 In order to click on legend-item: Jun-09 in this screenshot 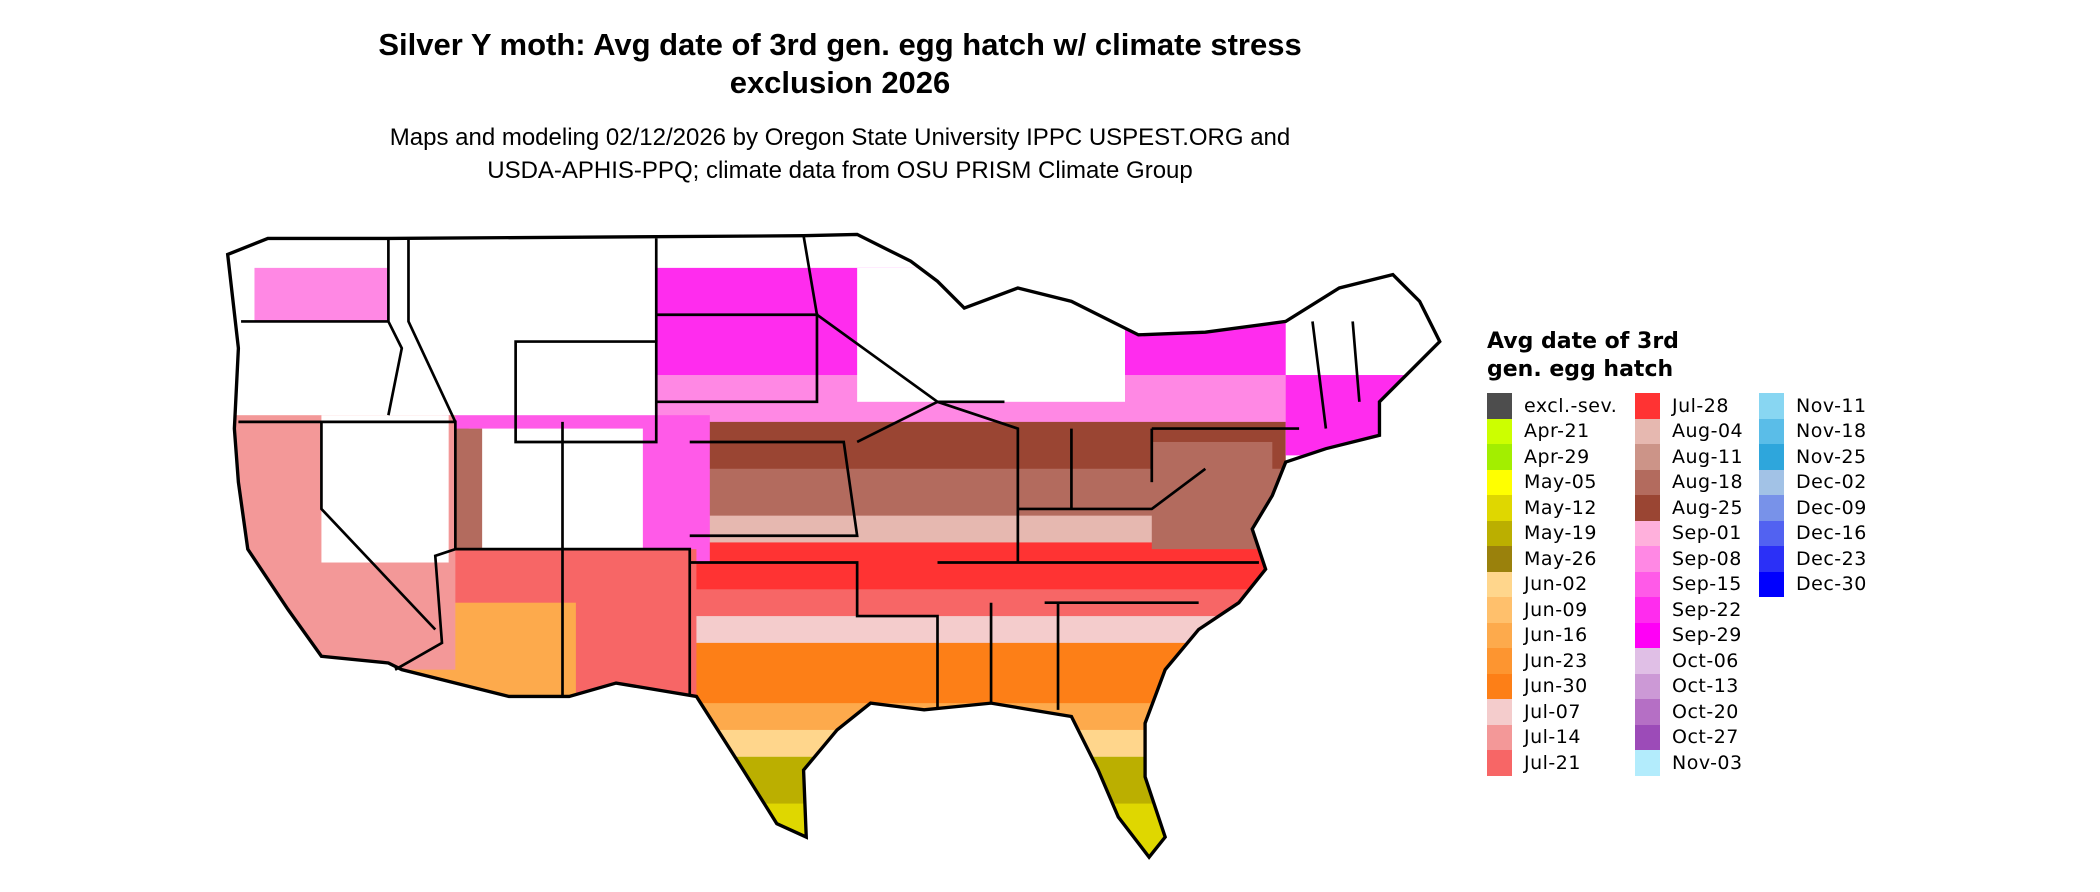, I will do `click(1552, 610)`.